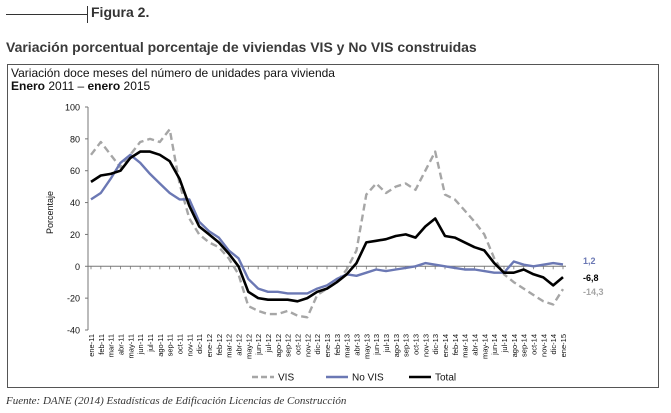 Image resolution: width=671 pixels, height=413 pixels. I want to click on x-tick-label: ene-11, so click(91, 345).